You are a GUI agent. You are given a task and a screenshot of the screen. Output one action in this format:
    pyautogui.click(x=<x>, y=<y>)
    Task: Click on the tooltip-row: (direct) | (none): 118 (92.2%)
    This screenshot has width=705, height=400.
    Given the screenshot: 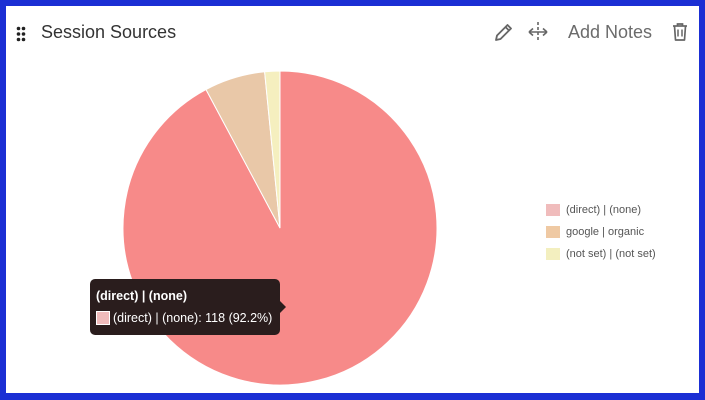 What is the action you would take?
    pyautogui.click(x=184, y=318)
    